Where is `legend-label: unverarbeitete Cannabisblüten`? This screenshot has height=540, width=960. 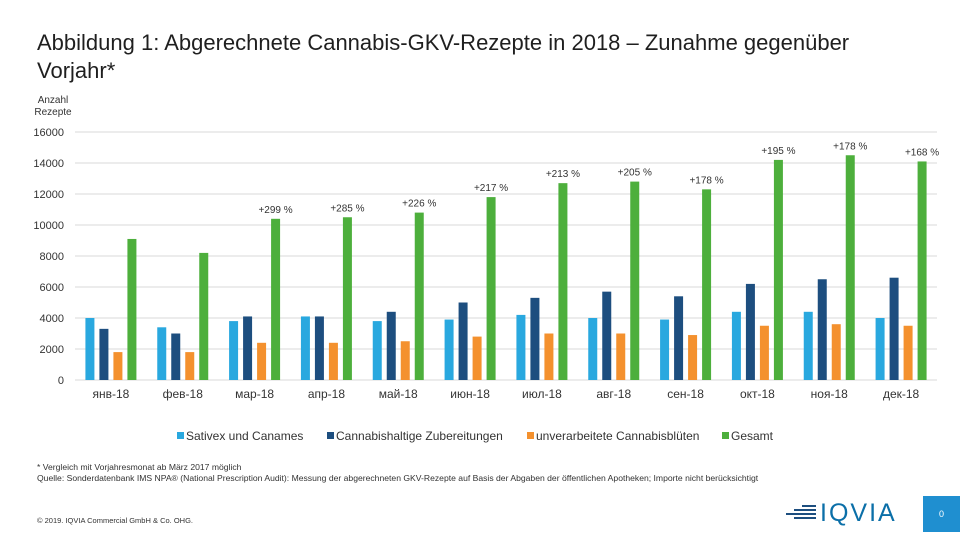
legend-label: unverarbeitete Cannabisblüten is located at coordinates (617, 436).